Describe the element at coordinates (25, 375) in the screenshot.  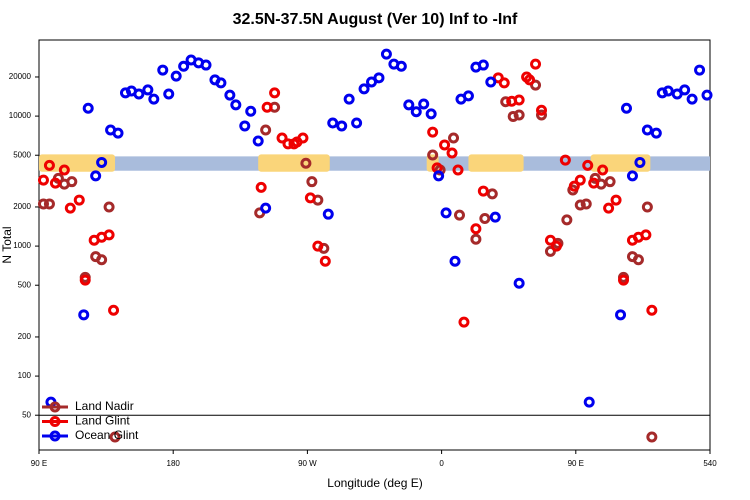
I see `y-tick-label: 100` at that location.